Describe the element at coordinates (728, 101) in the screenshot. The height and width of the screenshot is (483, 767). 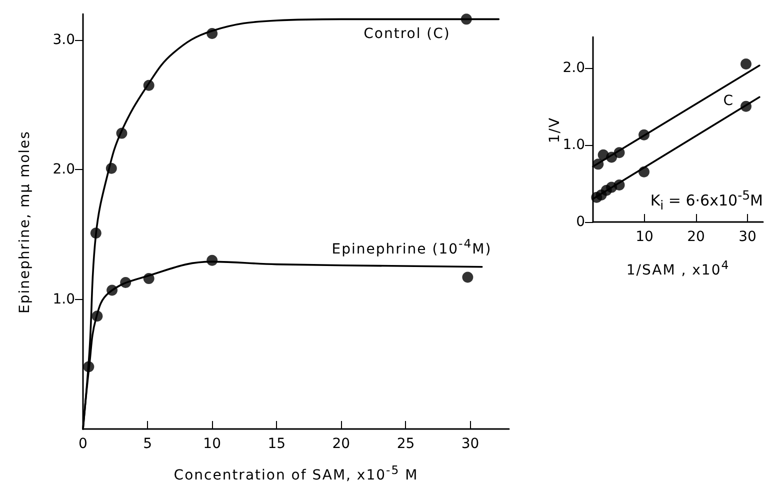
I see `series-label: C` at that location.